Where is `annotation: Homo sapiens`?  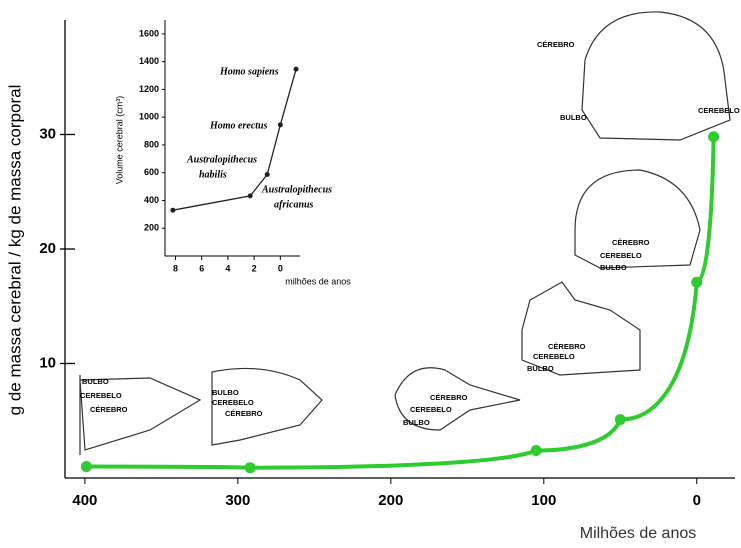
annotation: Homo sapiens is located at coordinates (249, 71).